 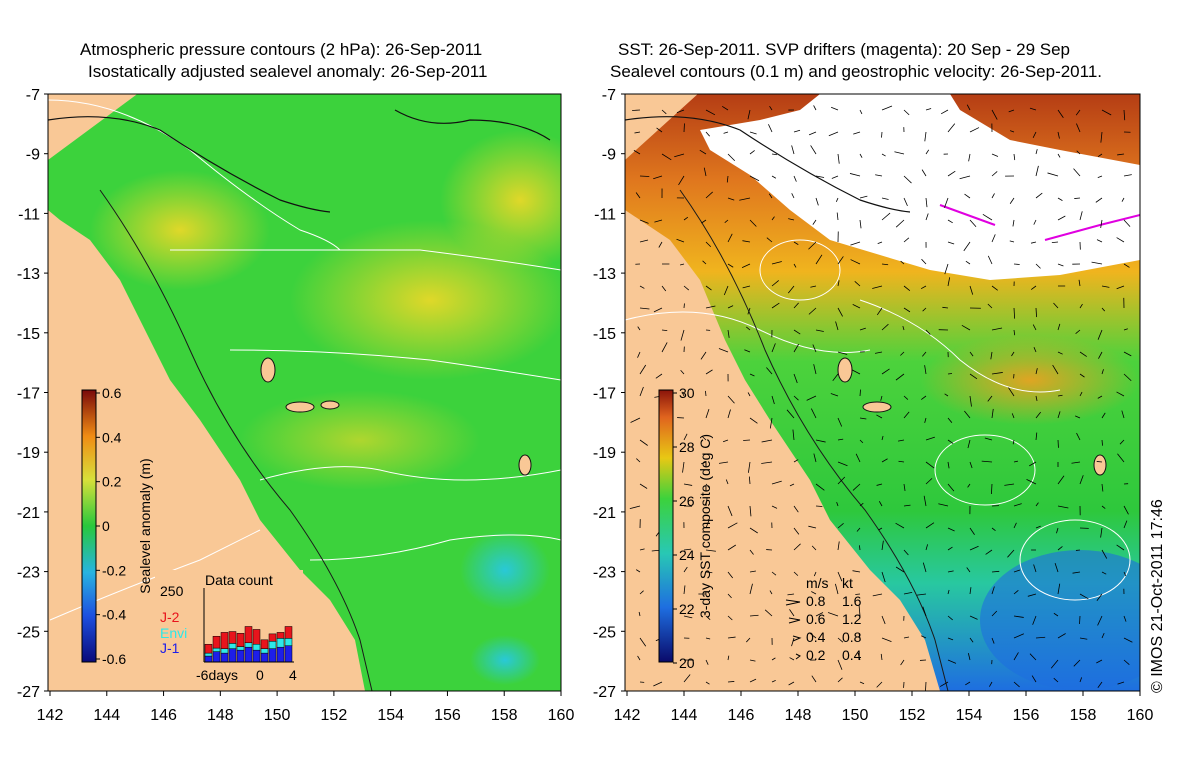 I want to click on velocity-legend-ms: 0.4, so click(x=816, y=637).